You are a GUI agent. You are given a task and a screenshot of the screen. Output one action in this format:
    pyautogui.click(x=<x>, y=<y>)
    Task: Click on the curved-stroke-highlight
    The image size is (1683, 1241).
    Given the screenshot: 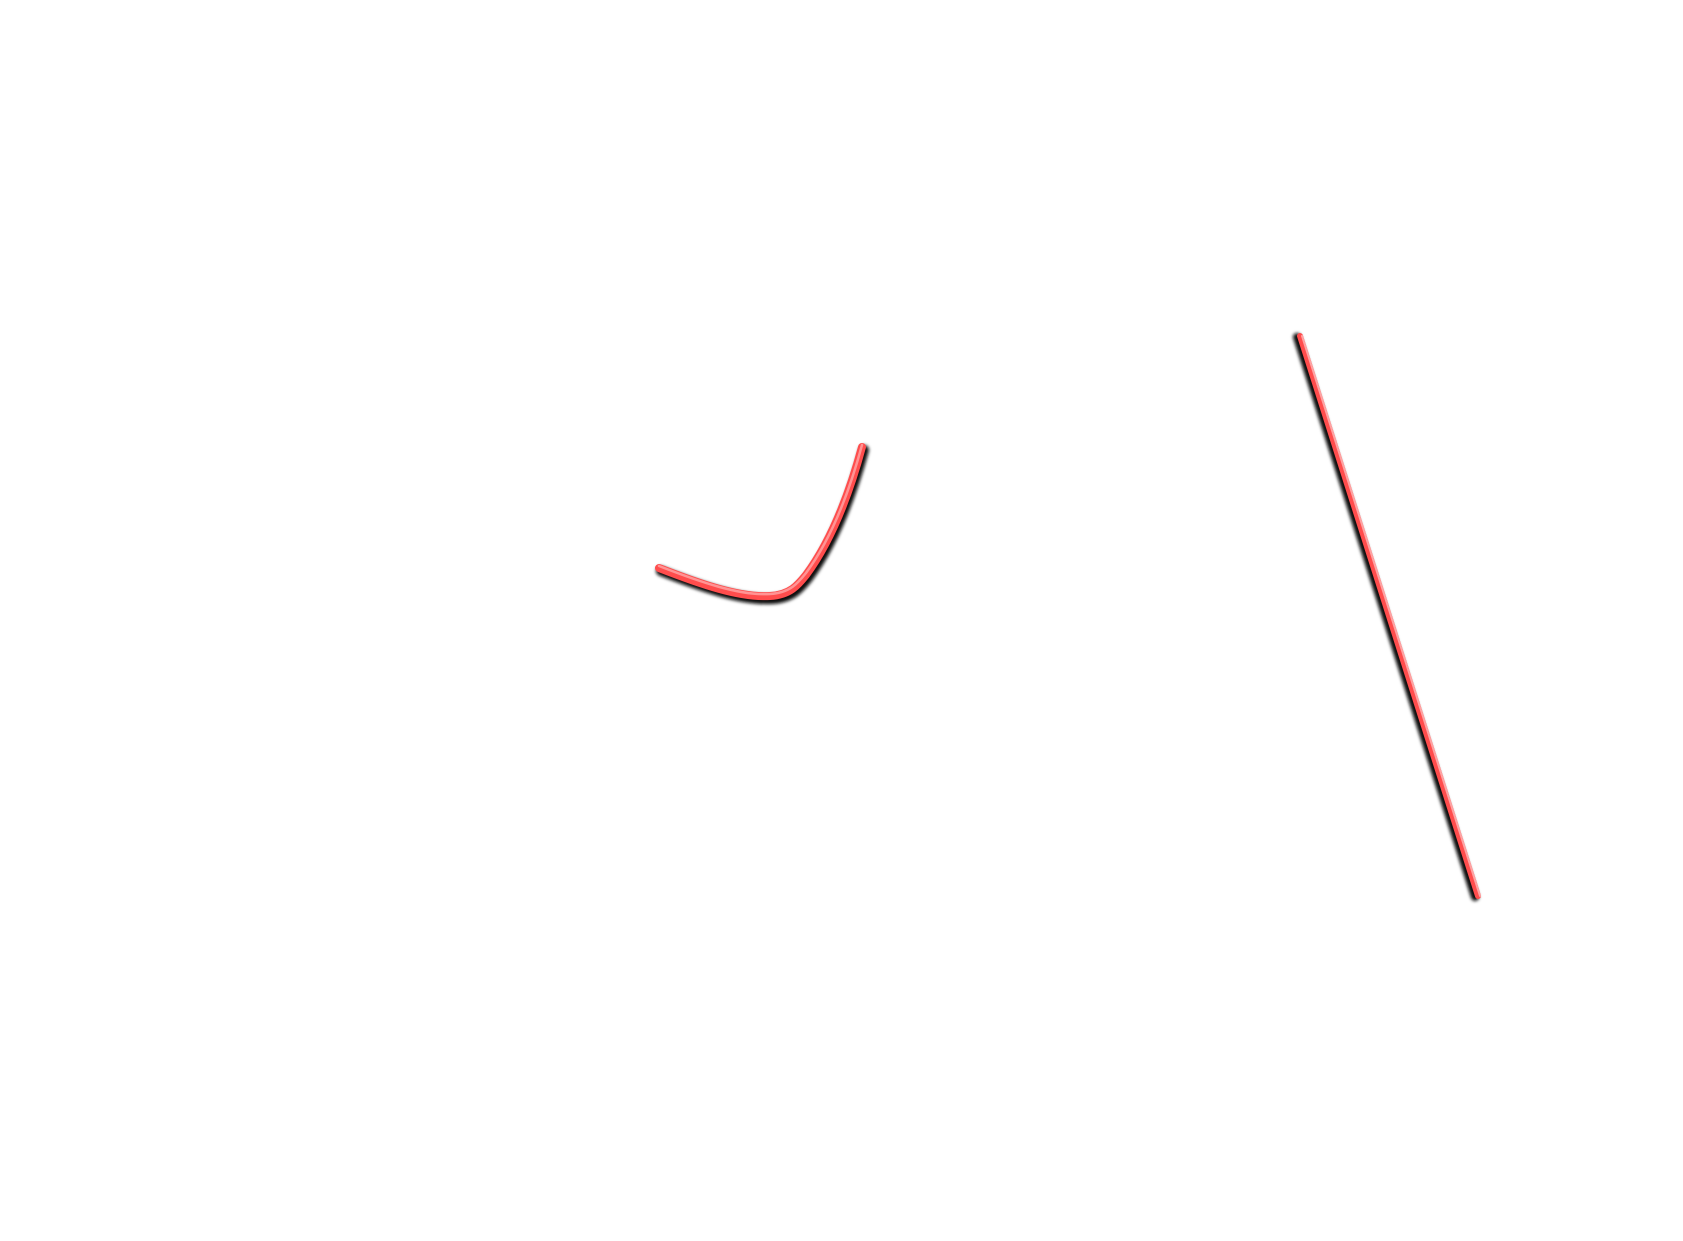 What is the action you would take?
    pyautogui.click(x=760, y=519)
    